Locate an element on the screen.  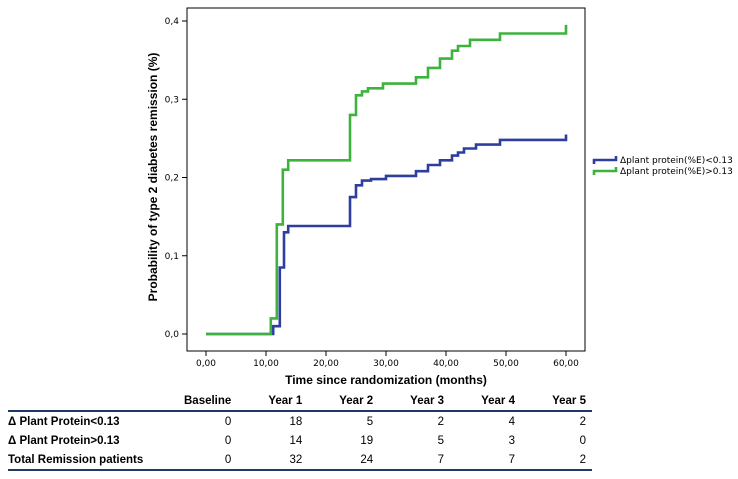
table-cell: 18 is located at coordinates (296, 421).